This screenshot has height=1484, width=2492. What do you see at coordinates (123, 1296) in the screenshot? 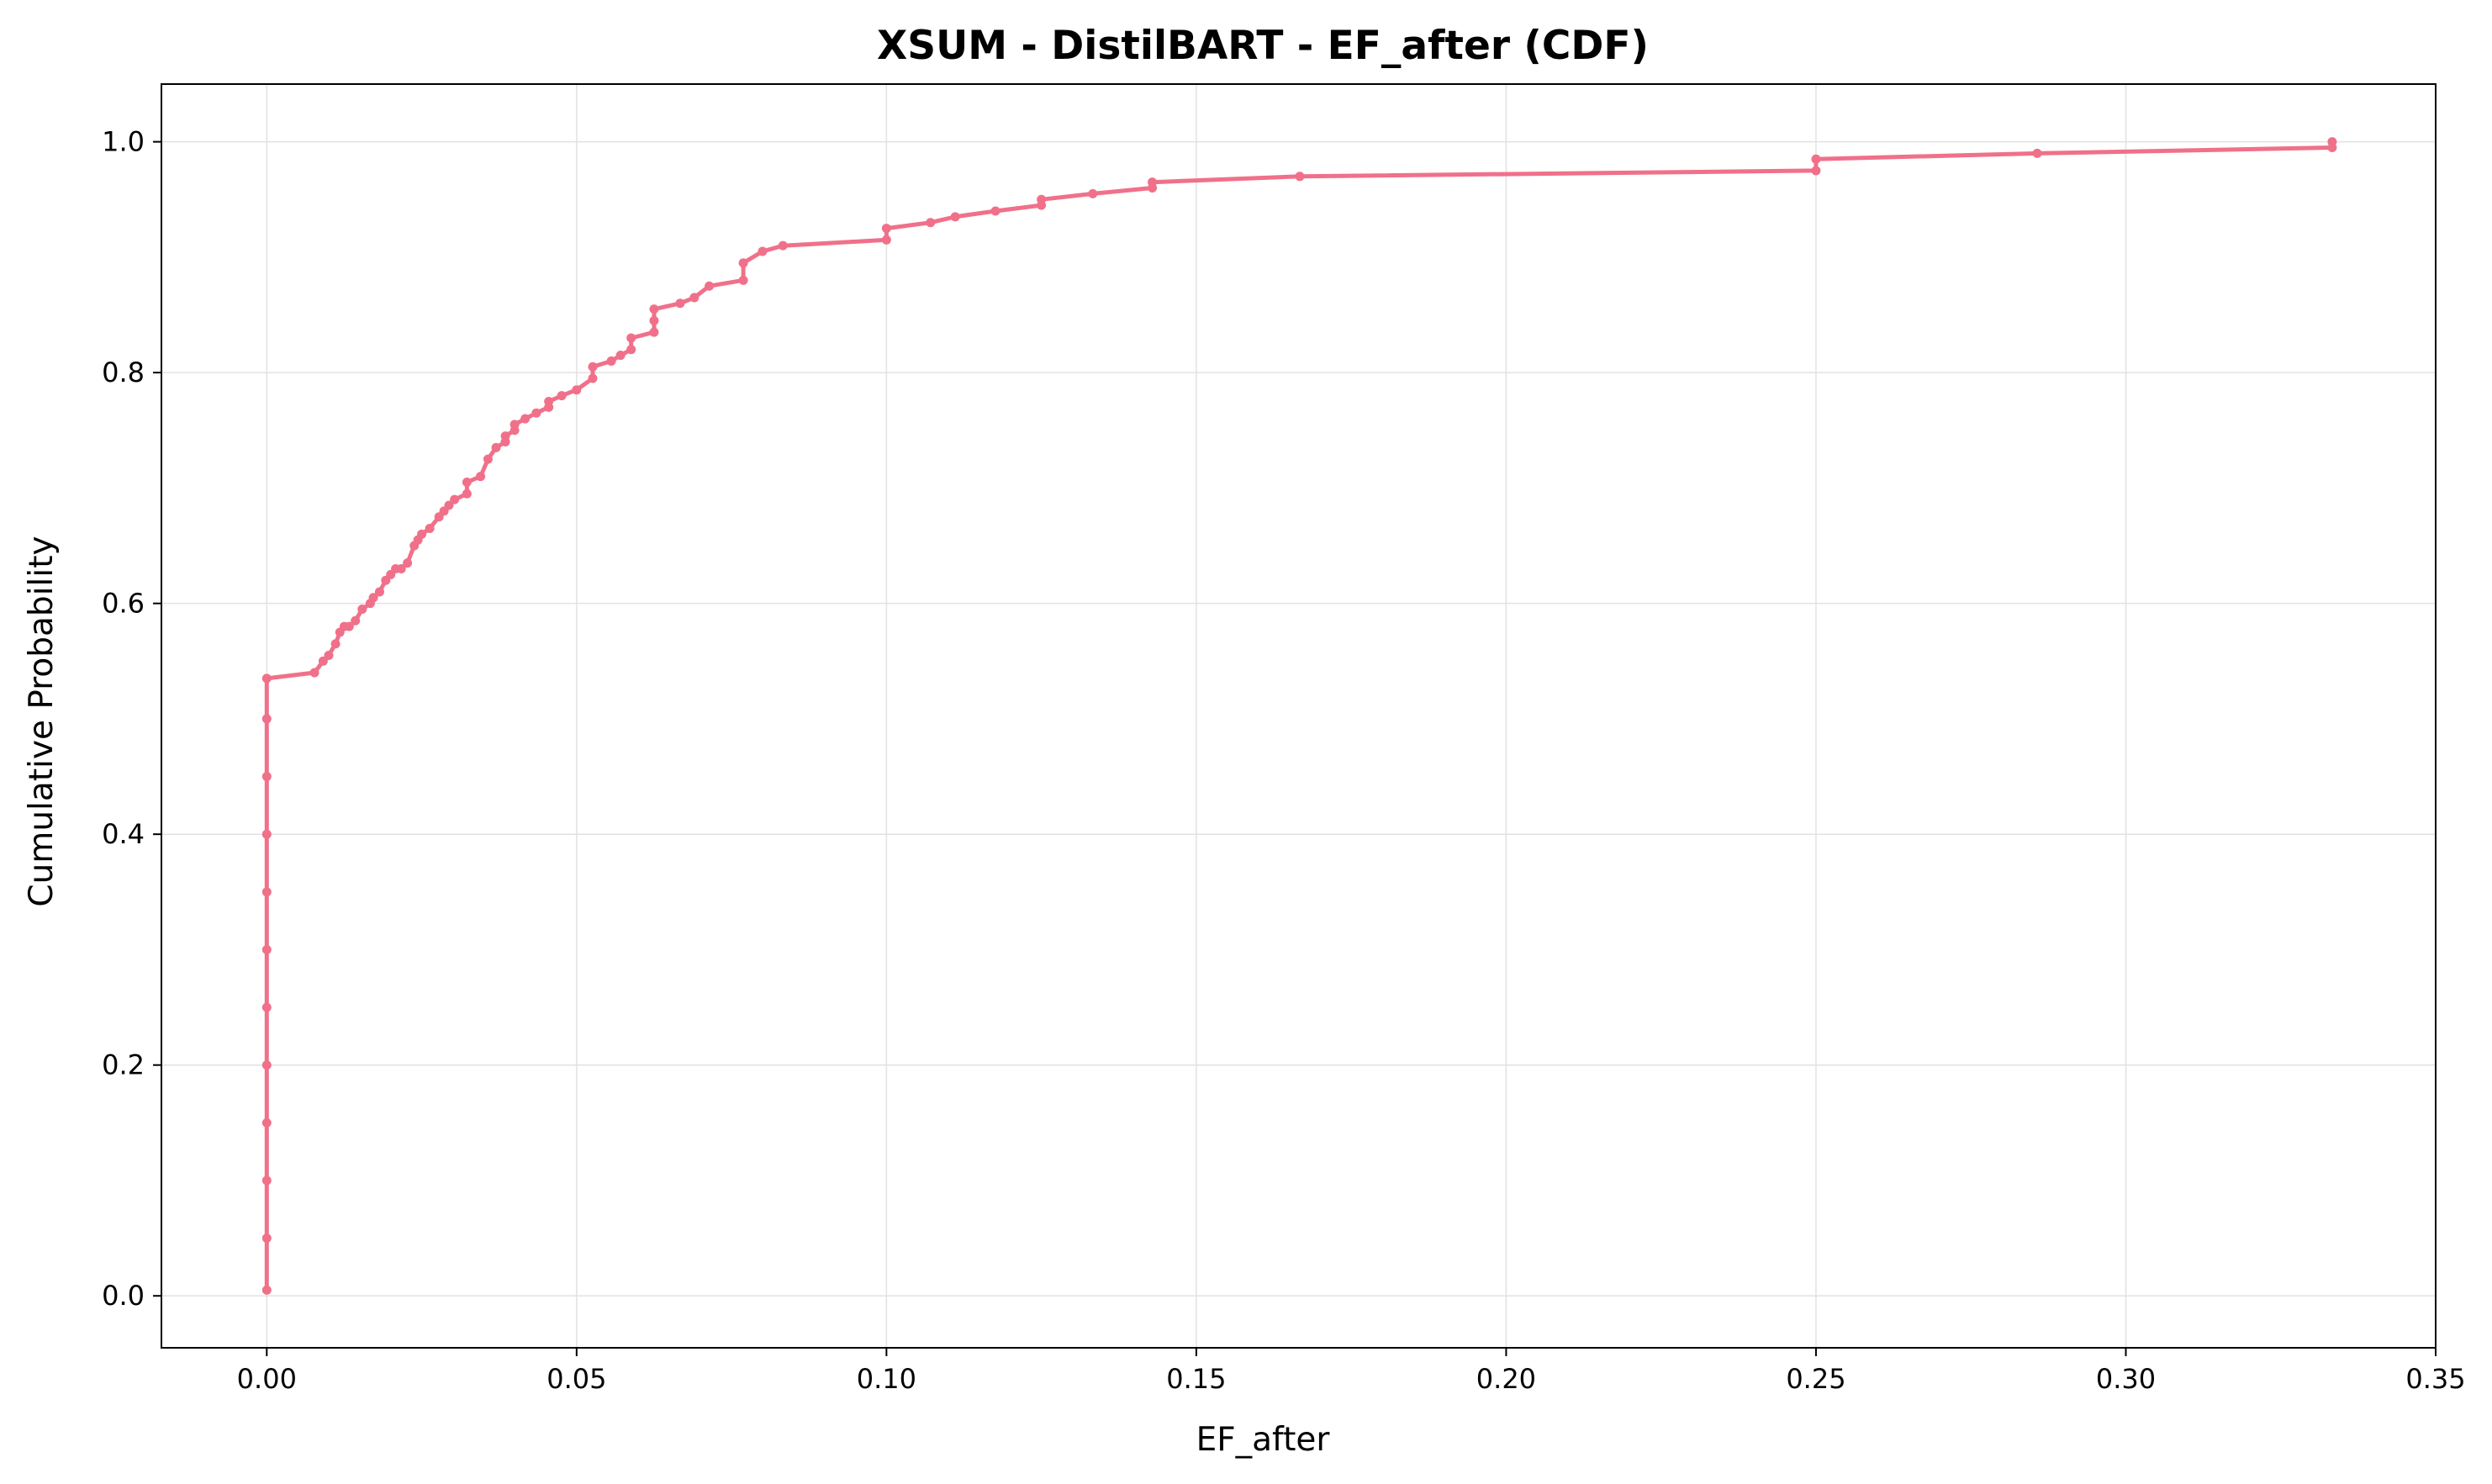
I see `y-tick-label: 0.0` at bounding box center [123, 1296].